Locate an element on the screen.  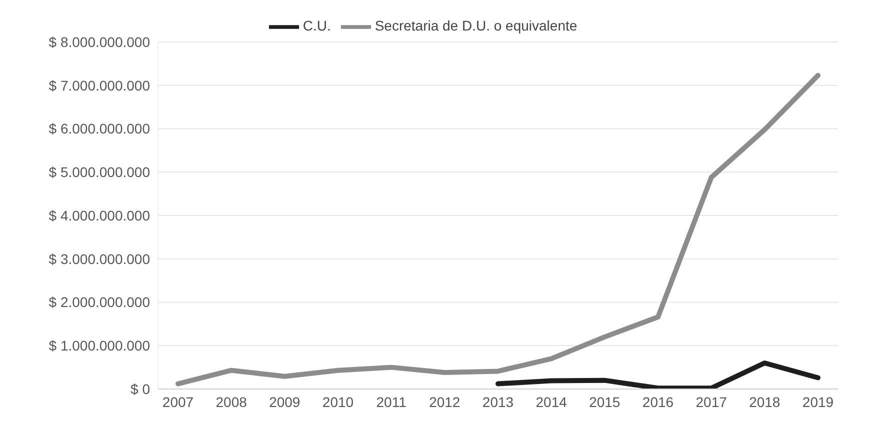
y-tick-label: $ 7.000.000.000 is located at coordinates (99, 85).